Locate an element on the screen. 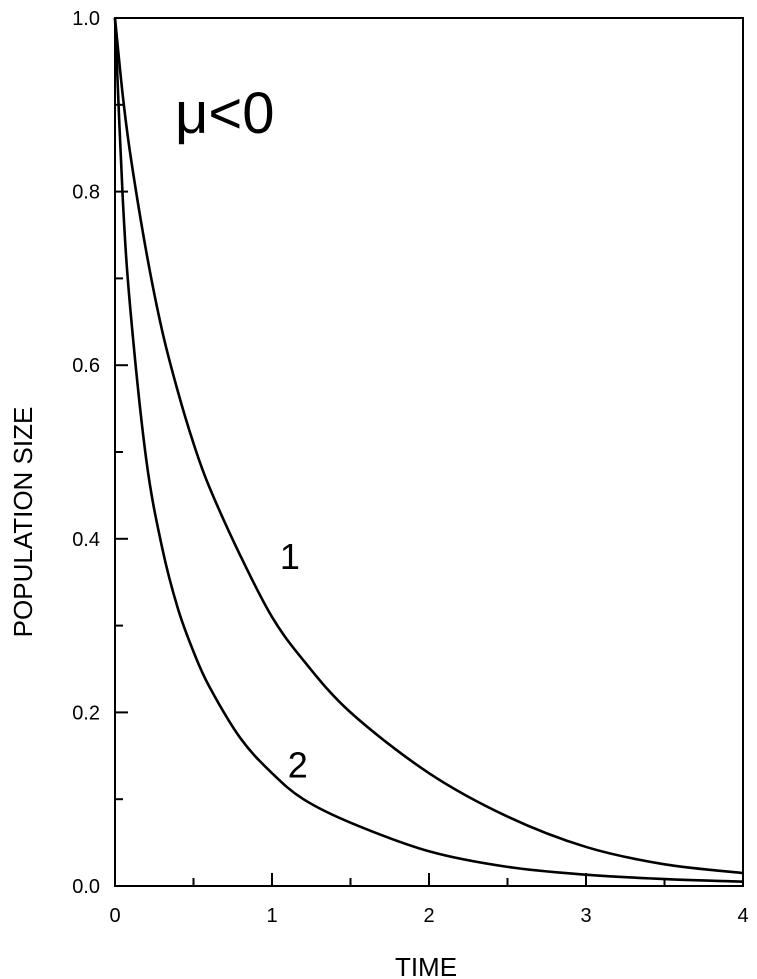 The height and width of the screenshot is (979, 757). x-tick-labels: 0 1 2 3 4 is located at coordinates (428, 916).